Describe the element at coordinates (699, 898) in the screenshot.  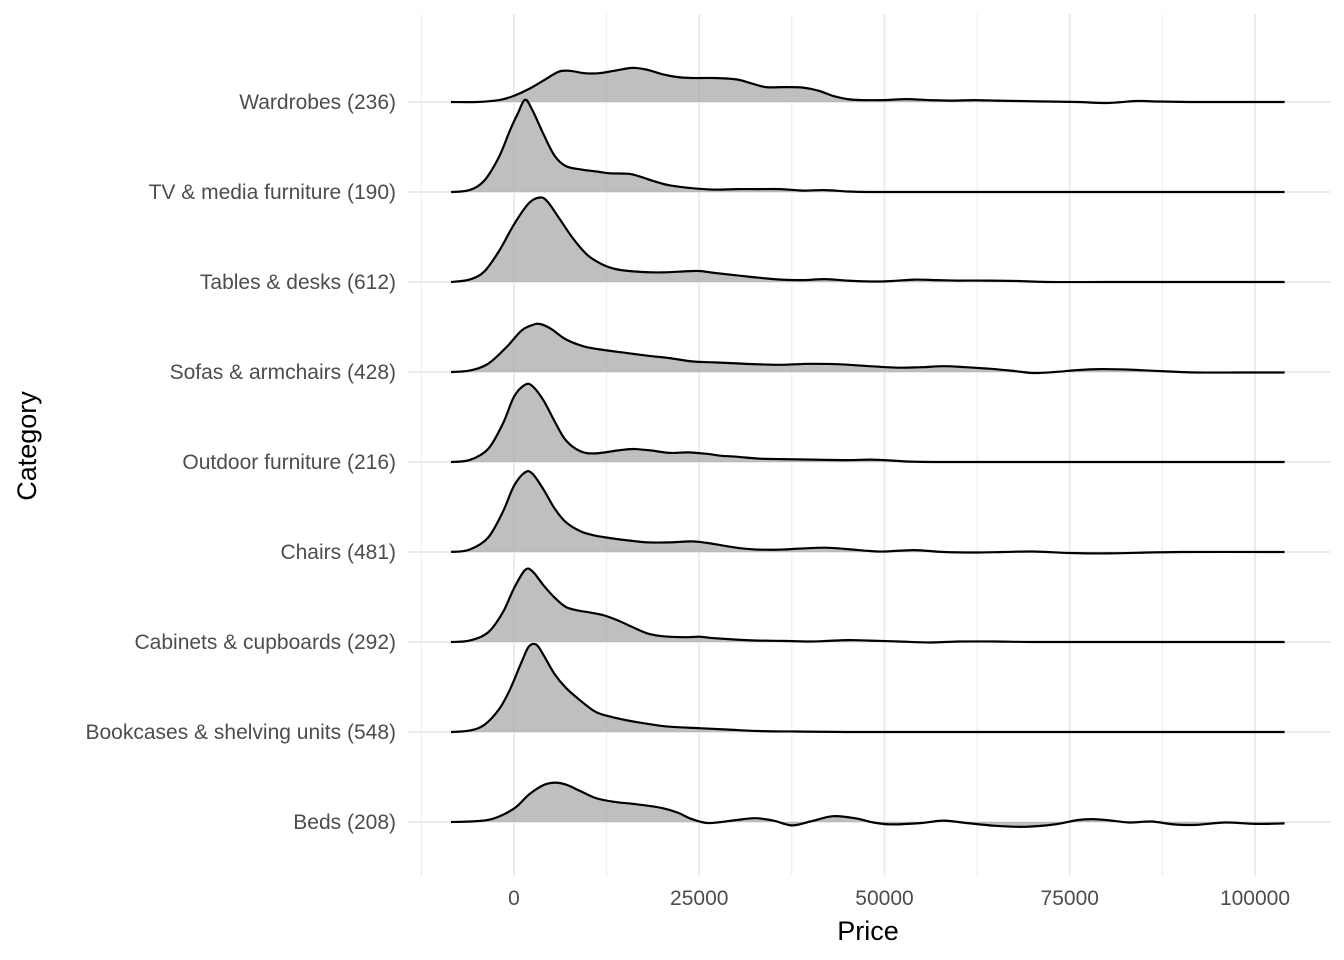
I see `x-tick-label: 25000` at that location.